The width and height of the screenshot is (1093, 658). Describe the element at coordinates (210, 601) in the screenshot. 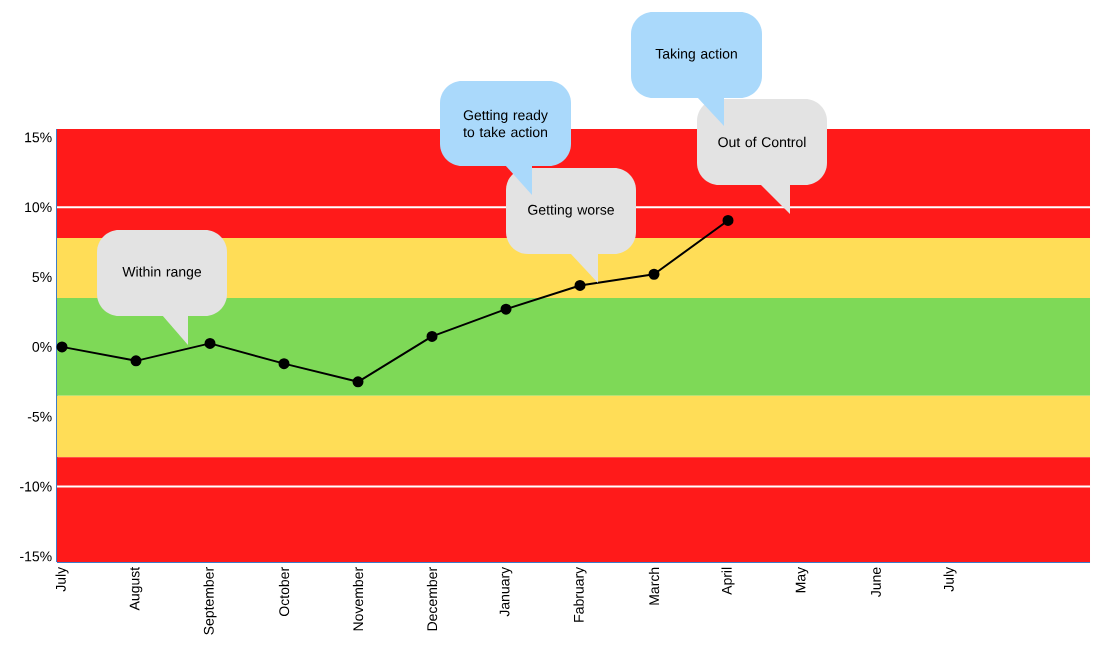

I see `x-tick-label: September` at that location.